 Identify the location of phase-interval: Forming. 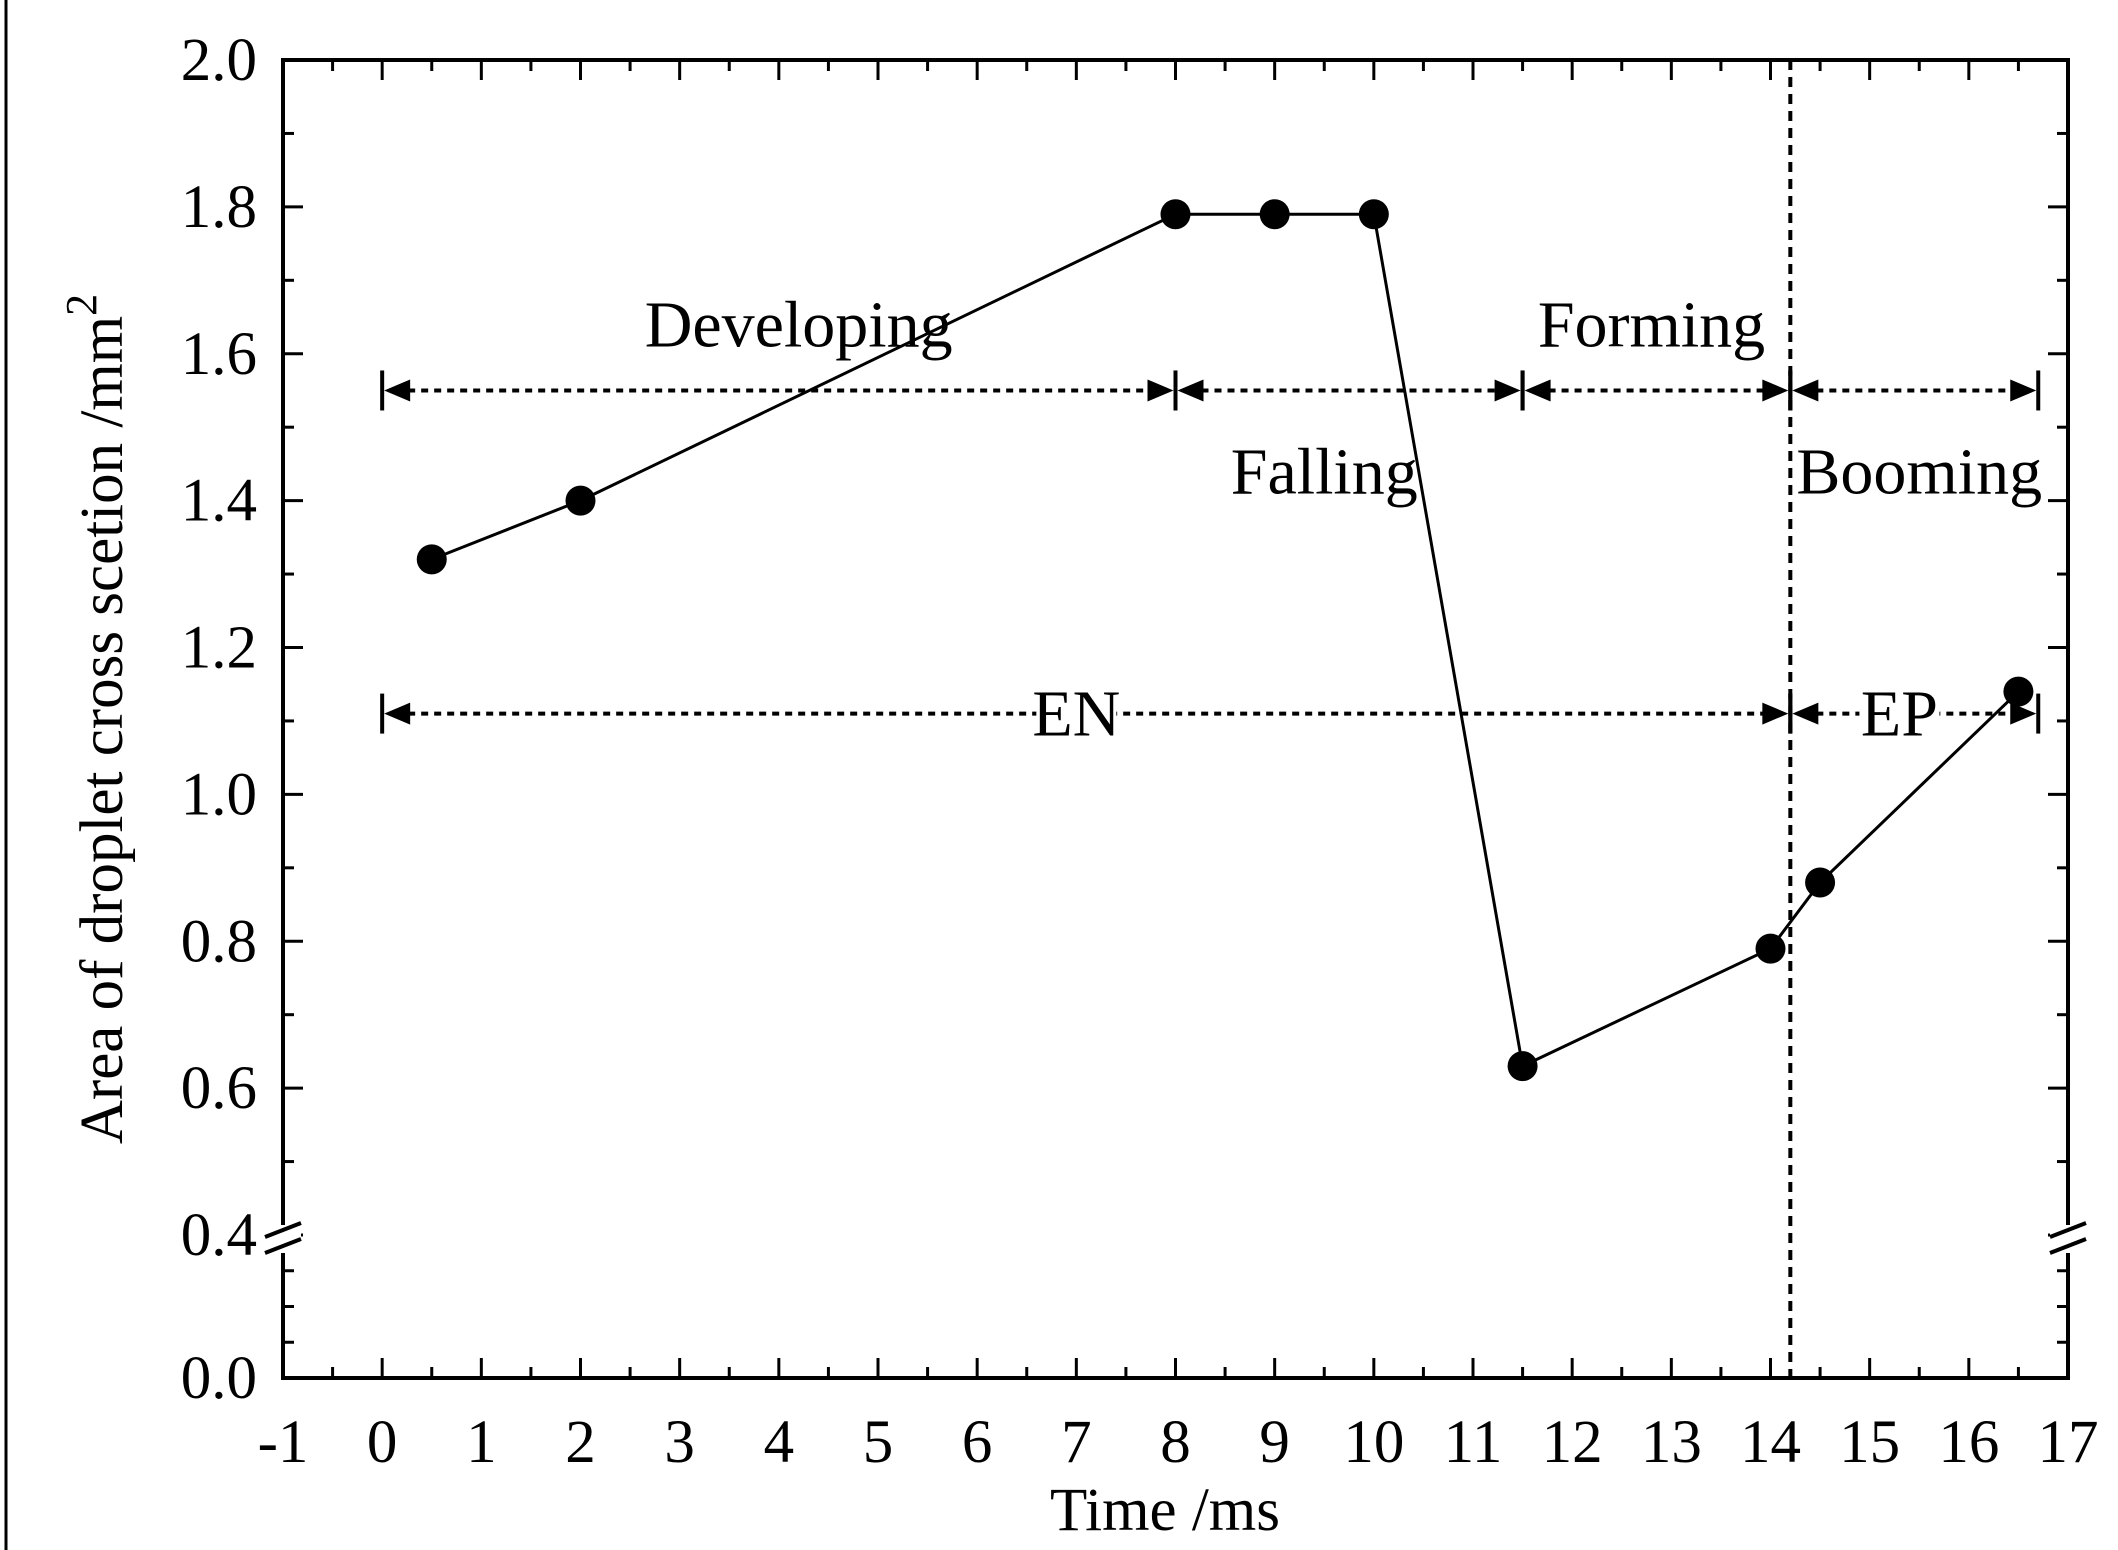
(1656, 349).